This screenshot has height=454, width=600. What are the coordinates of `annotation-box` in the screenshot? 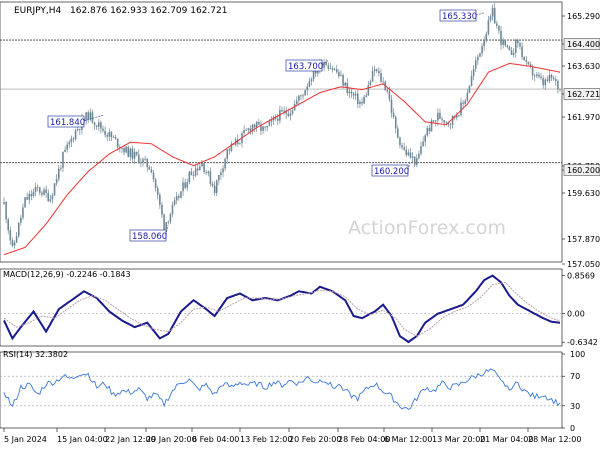 It's located at (390, 170).